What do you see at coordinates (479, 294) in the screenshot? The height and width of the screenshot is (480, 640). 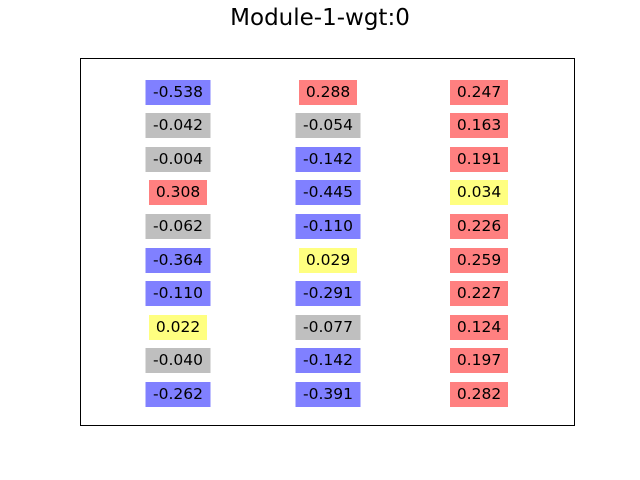 I see `table-cell: 0.227` at bounding box center [479, 294].